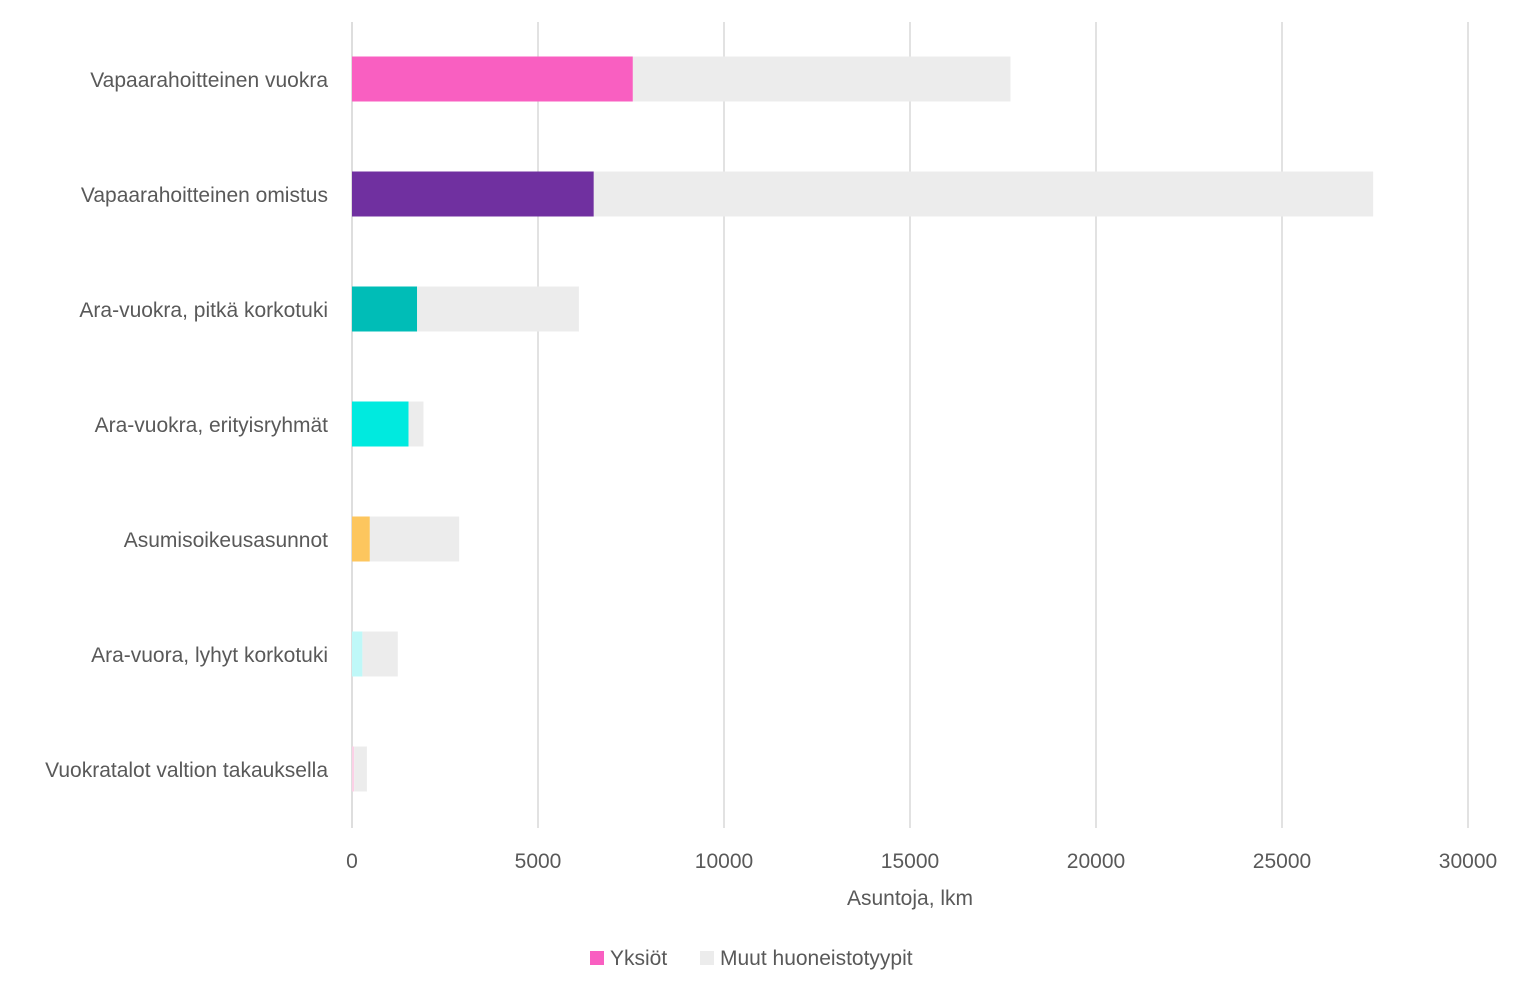  I want to click on x-tick-label: 10000, so click(724, 861).